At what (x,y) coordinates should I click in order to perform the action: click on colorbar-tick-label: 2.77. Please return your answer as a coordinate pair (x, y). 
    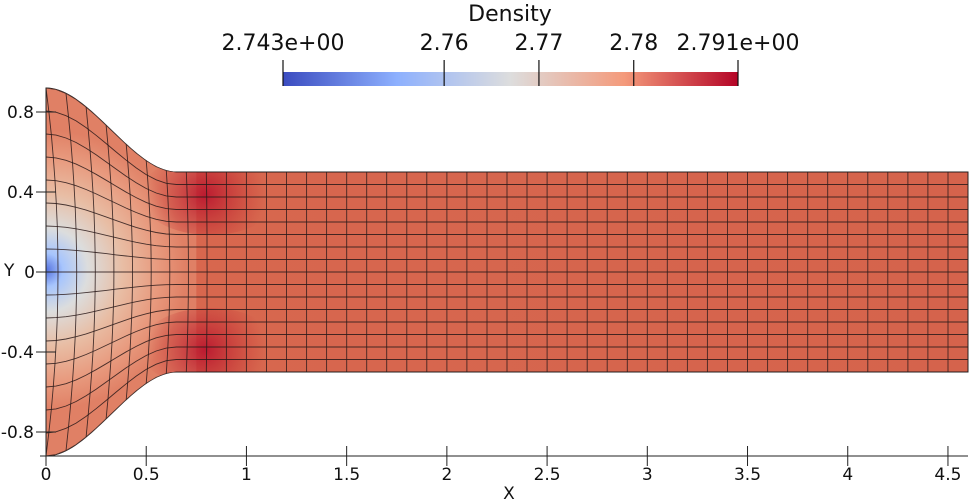
    Looking at the image, I should click on (538, 43).